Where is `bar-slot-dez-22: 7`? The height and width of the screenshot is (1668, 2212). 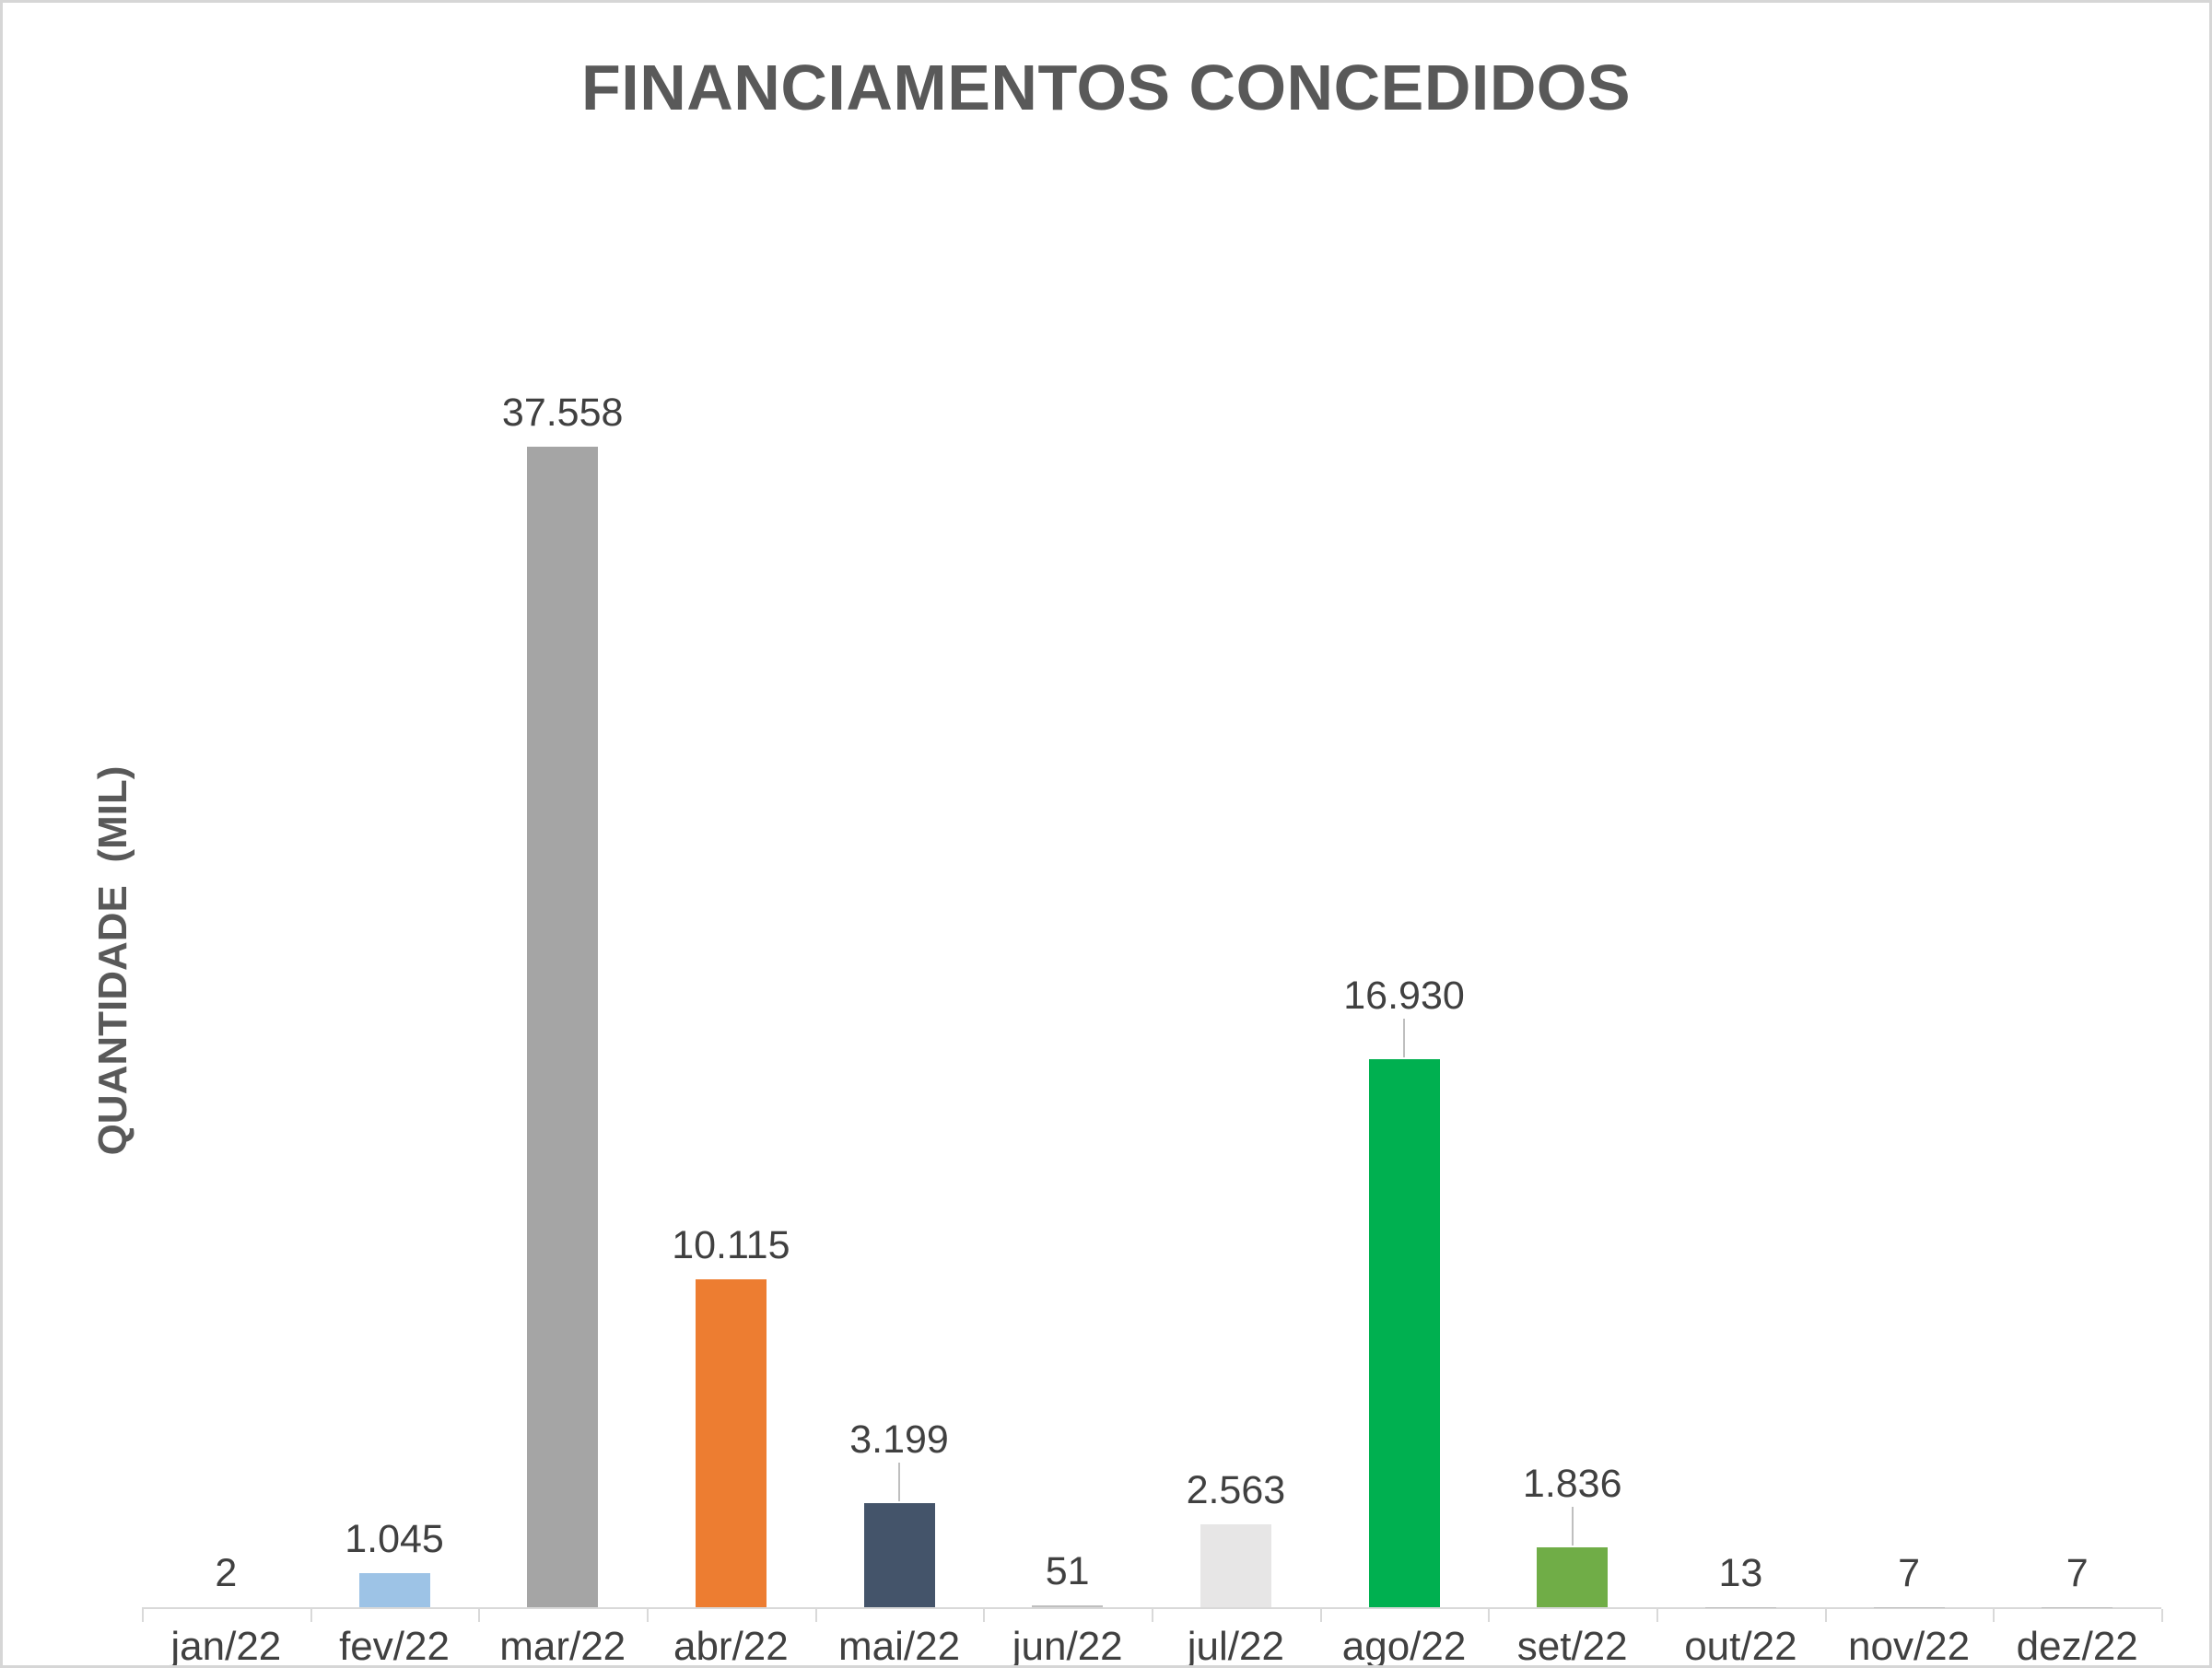 bar-slot-dez-22: 7 is located at coordinates (2077, 999).